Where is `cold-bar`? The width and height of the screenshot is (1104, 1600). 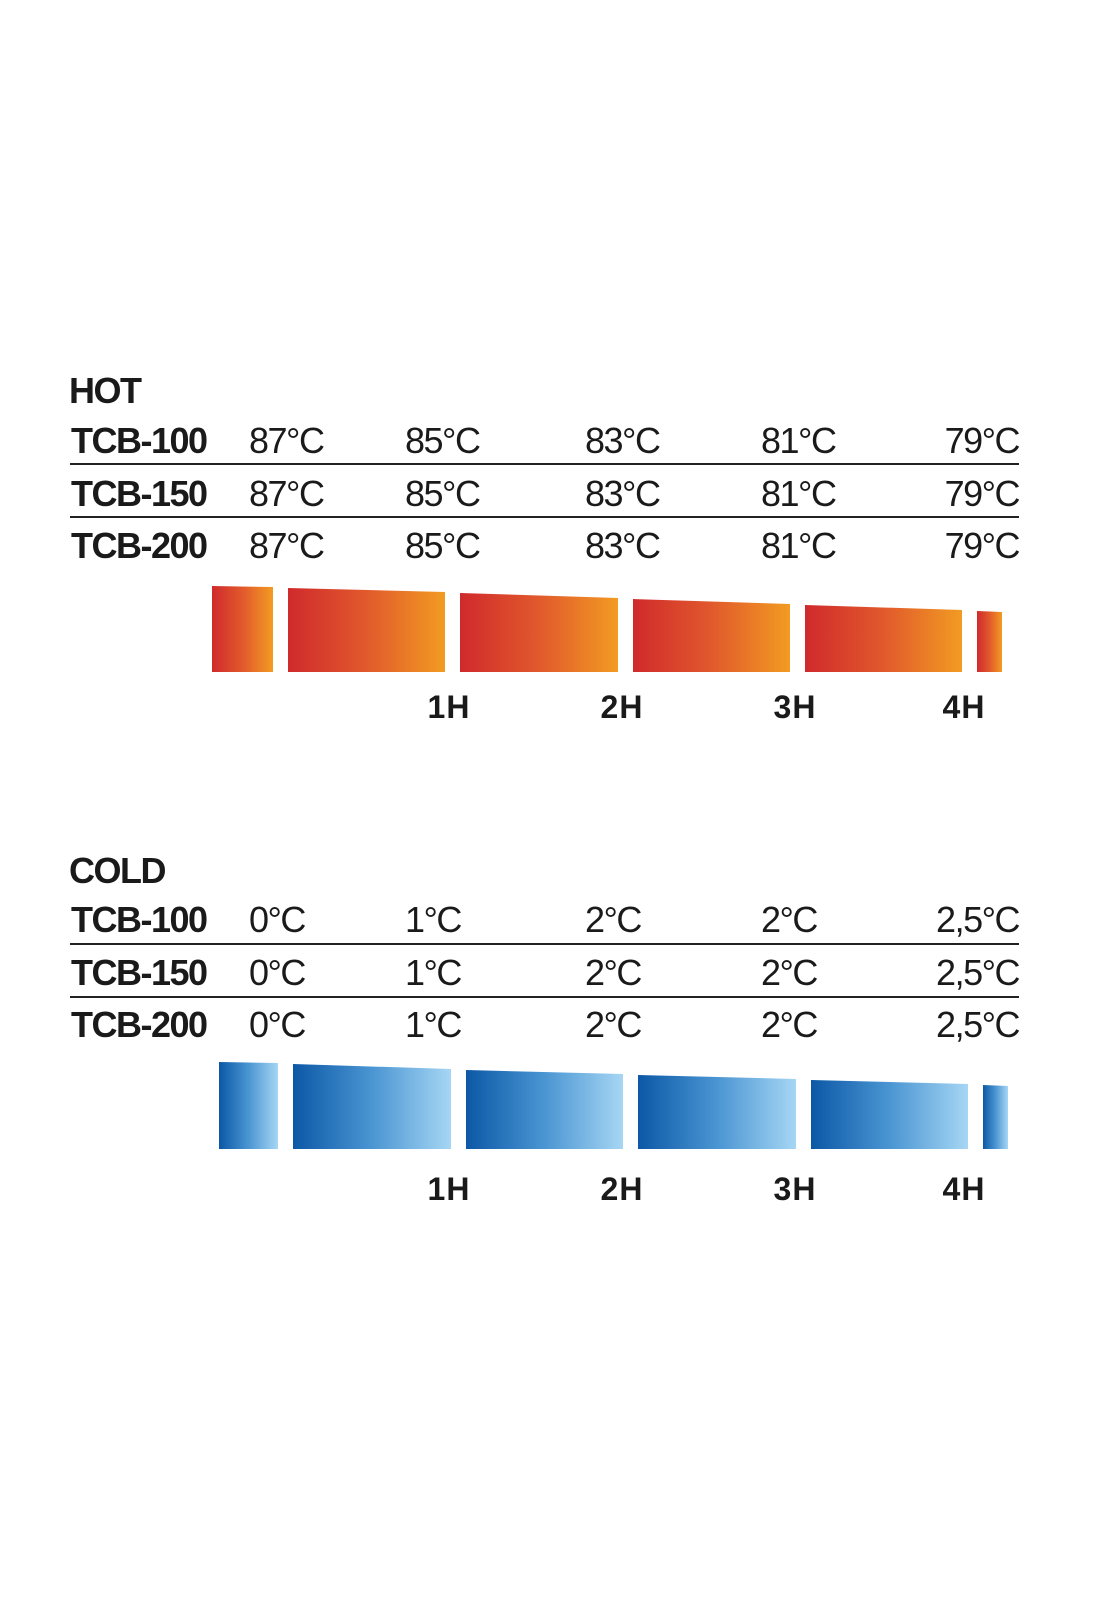
cold-bar is located at coordinates (613, 1105).